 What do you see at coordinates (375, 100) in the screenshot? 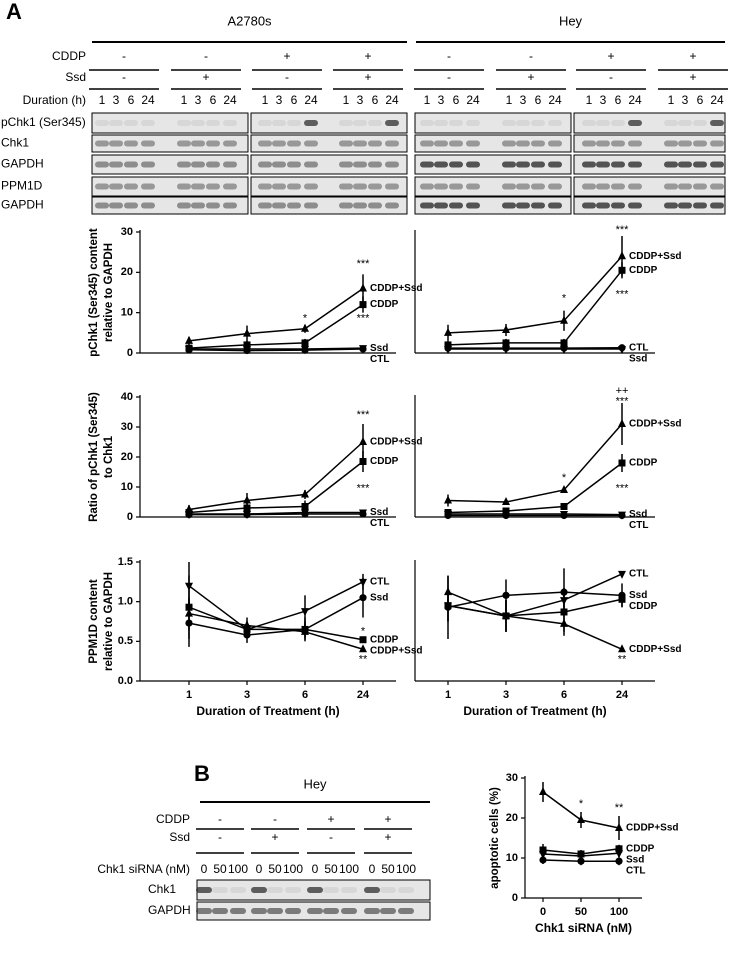
I see `duration-label: 6` at bounding box center [375, 100].